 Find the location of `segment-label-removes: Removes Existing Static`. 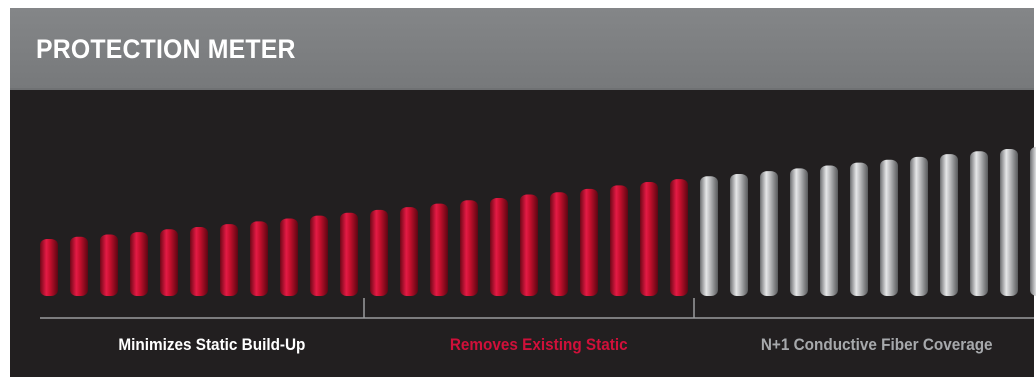

segment-label-removes: Removes Existing Static is located at coordinates (538, 344).